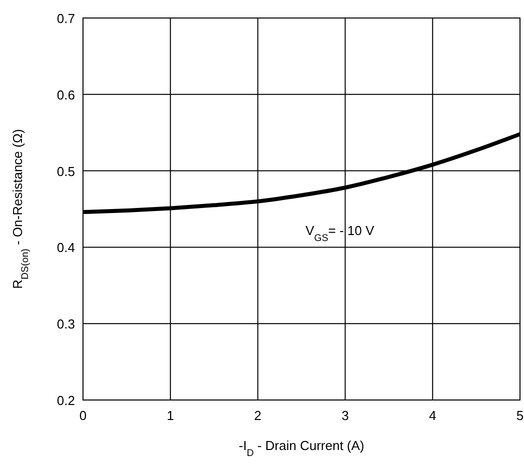  What do you see at coordinates (83, 415) in the screenshot?
I see `x-tick-label: 0` at bounding box center [83, 415].